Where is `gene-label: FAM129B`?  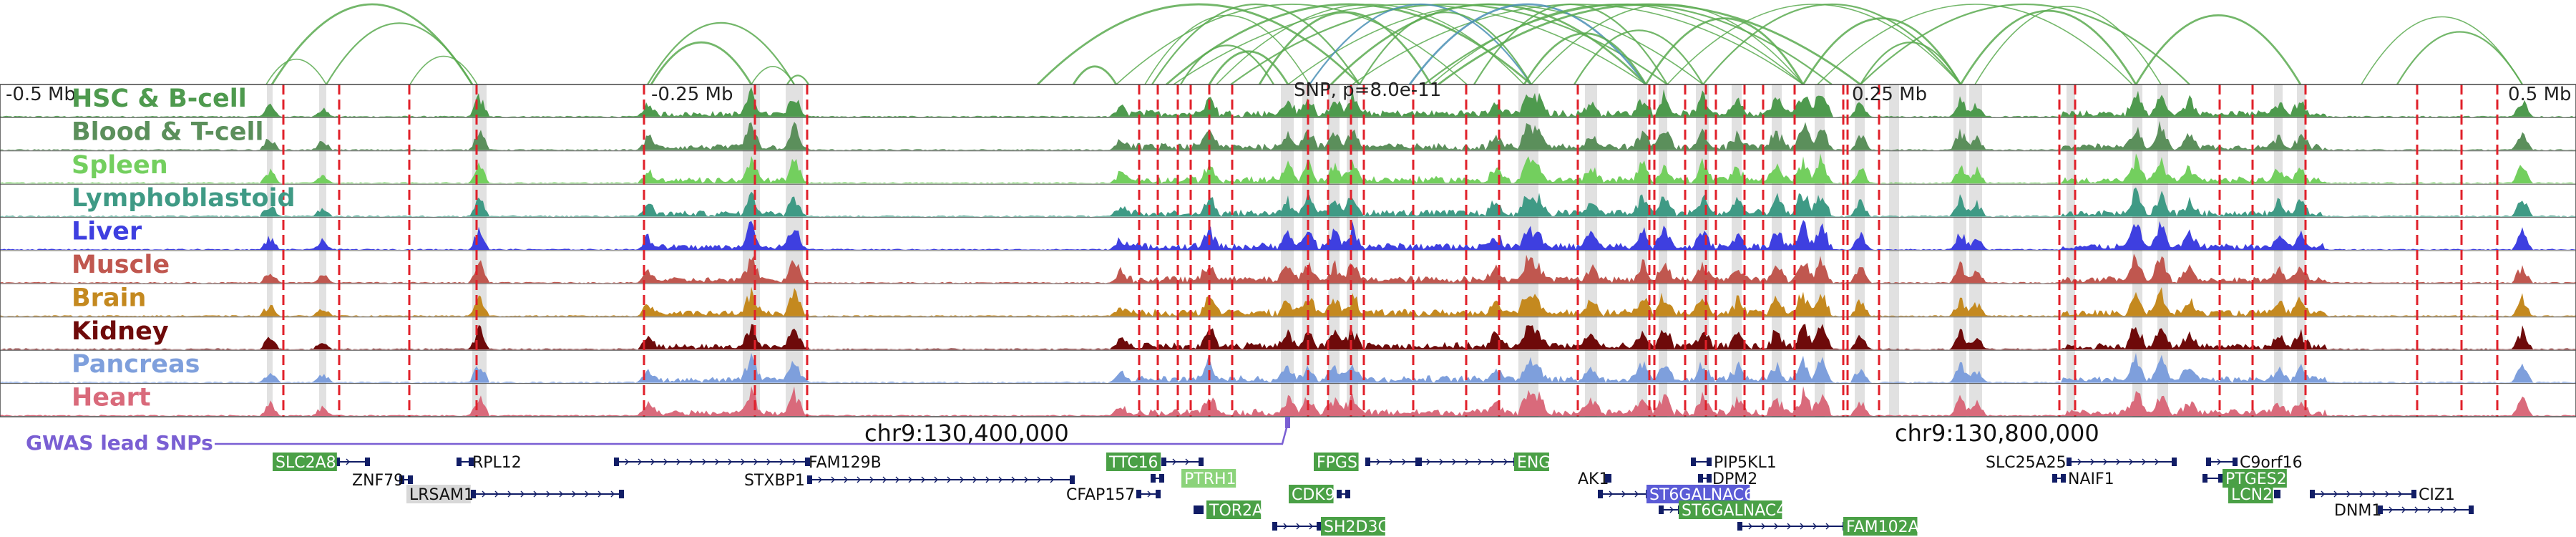 gene-label: FAM129B is located at coordinates (845, 463).